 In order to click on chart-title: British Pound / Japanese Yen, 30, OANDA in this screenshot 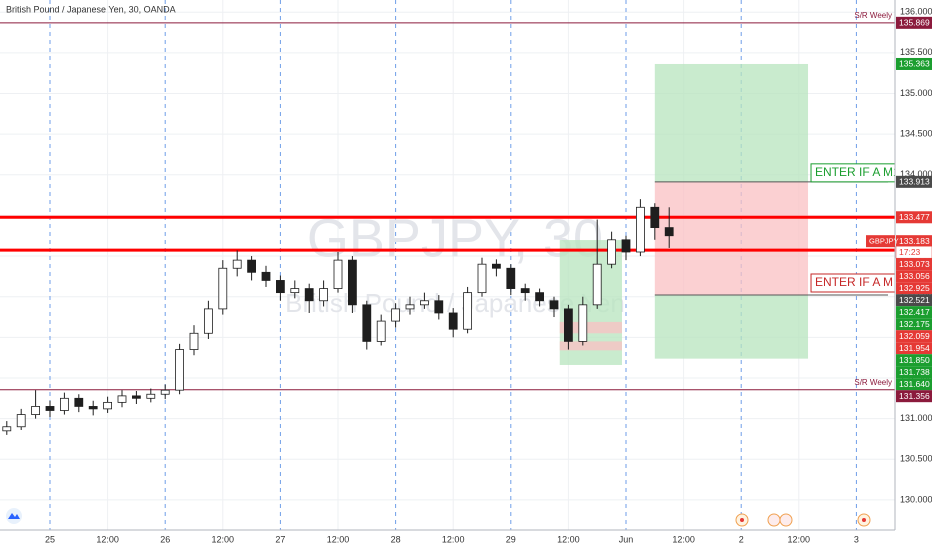, I will do `click(91, 9)`.